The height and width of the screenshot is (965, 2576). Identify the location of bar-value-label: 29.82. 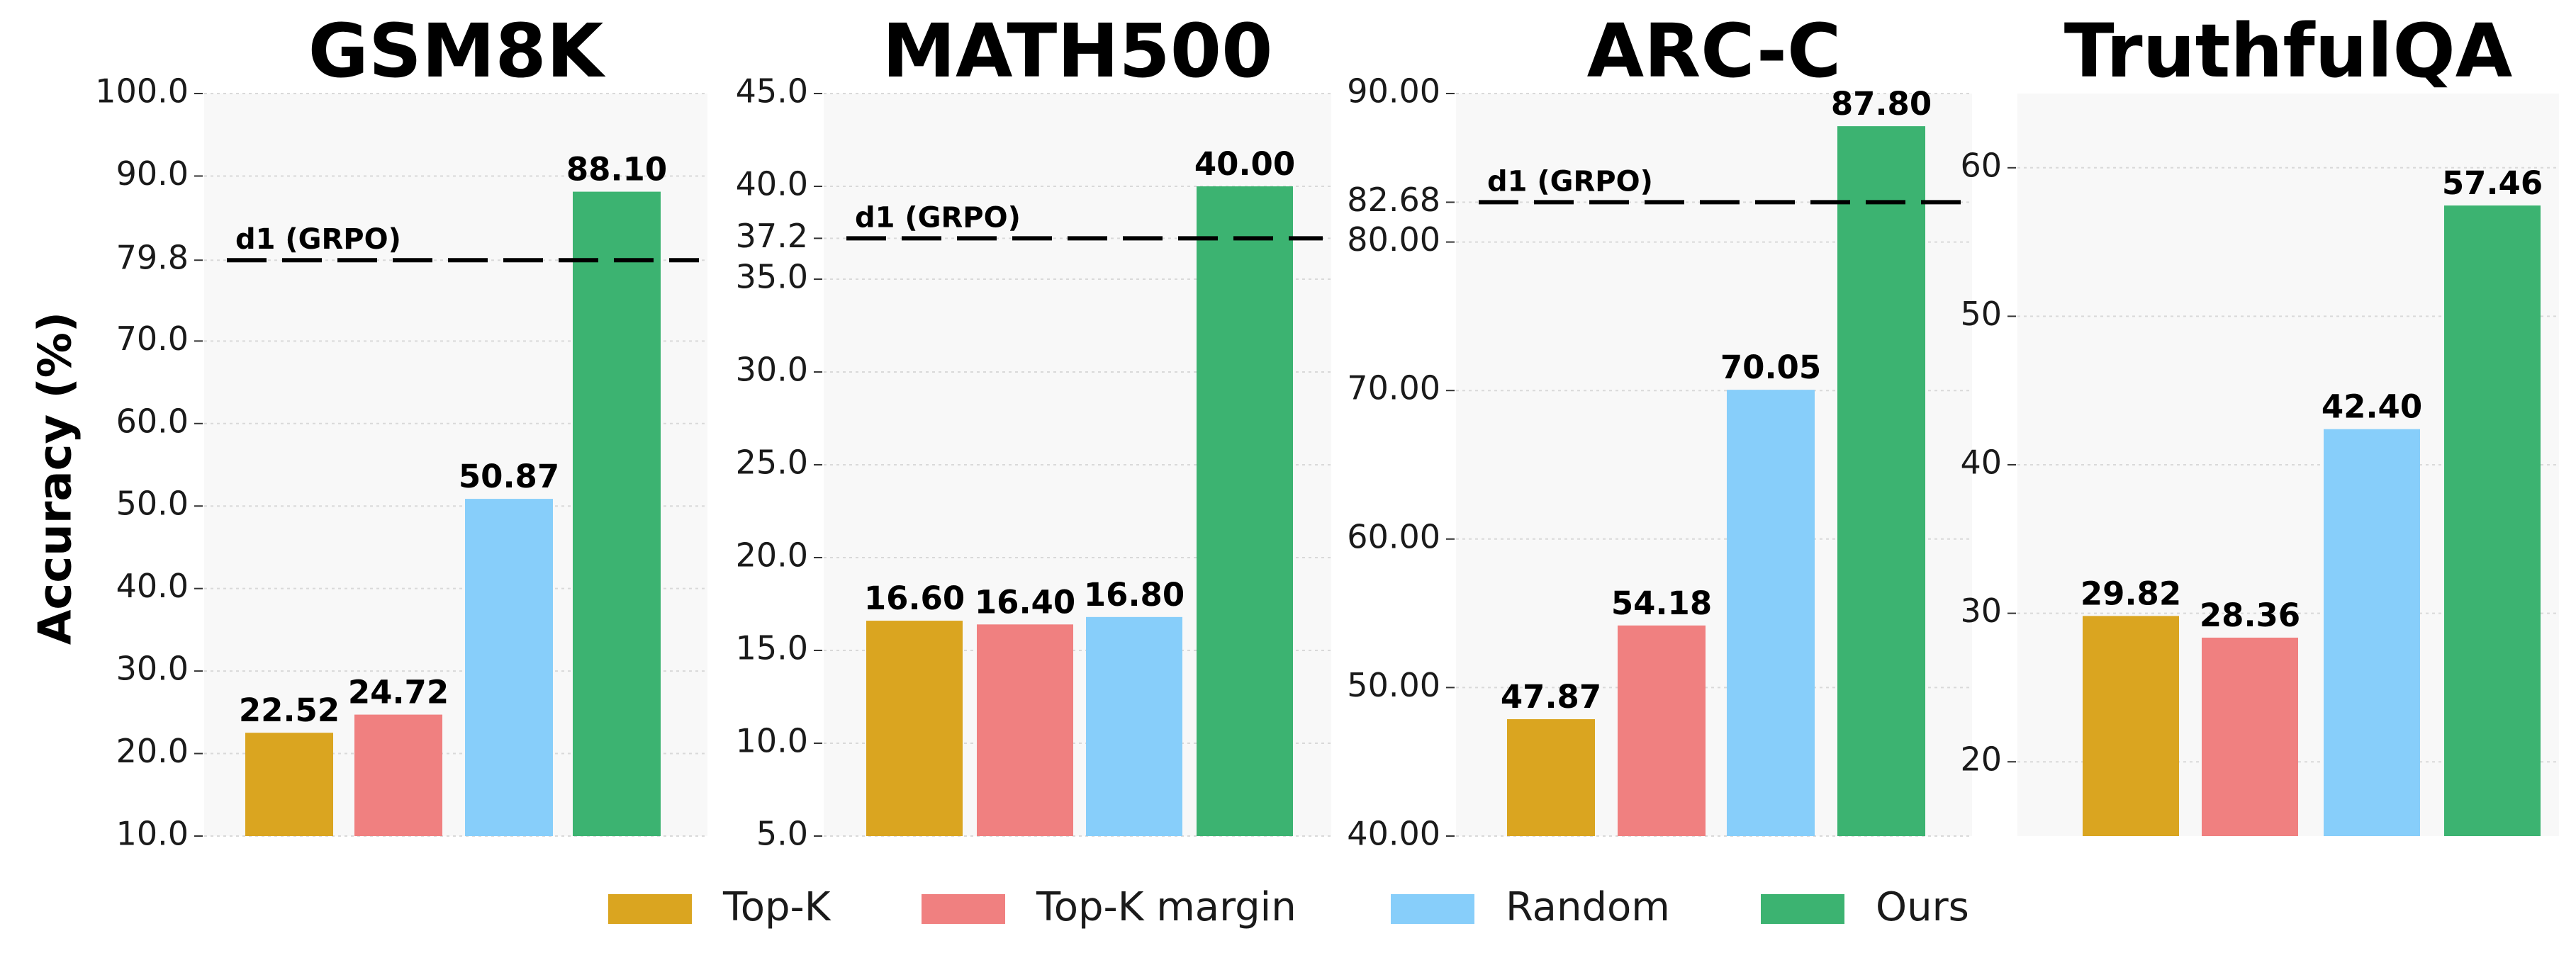
(2131, 593).